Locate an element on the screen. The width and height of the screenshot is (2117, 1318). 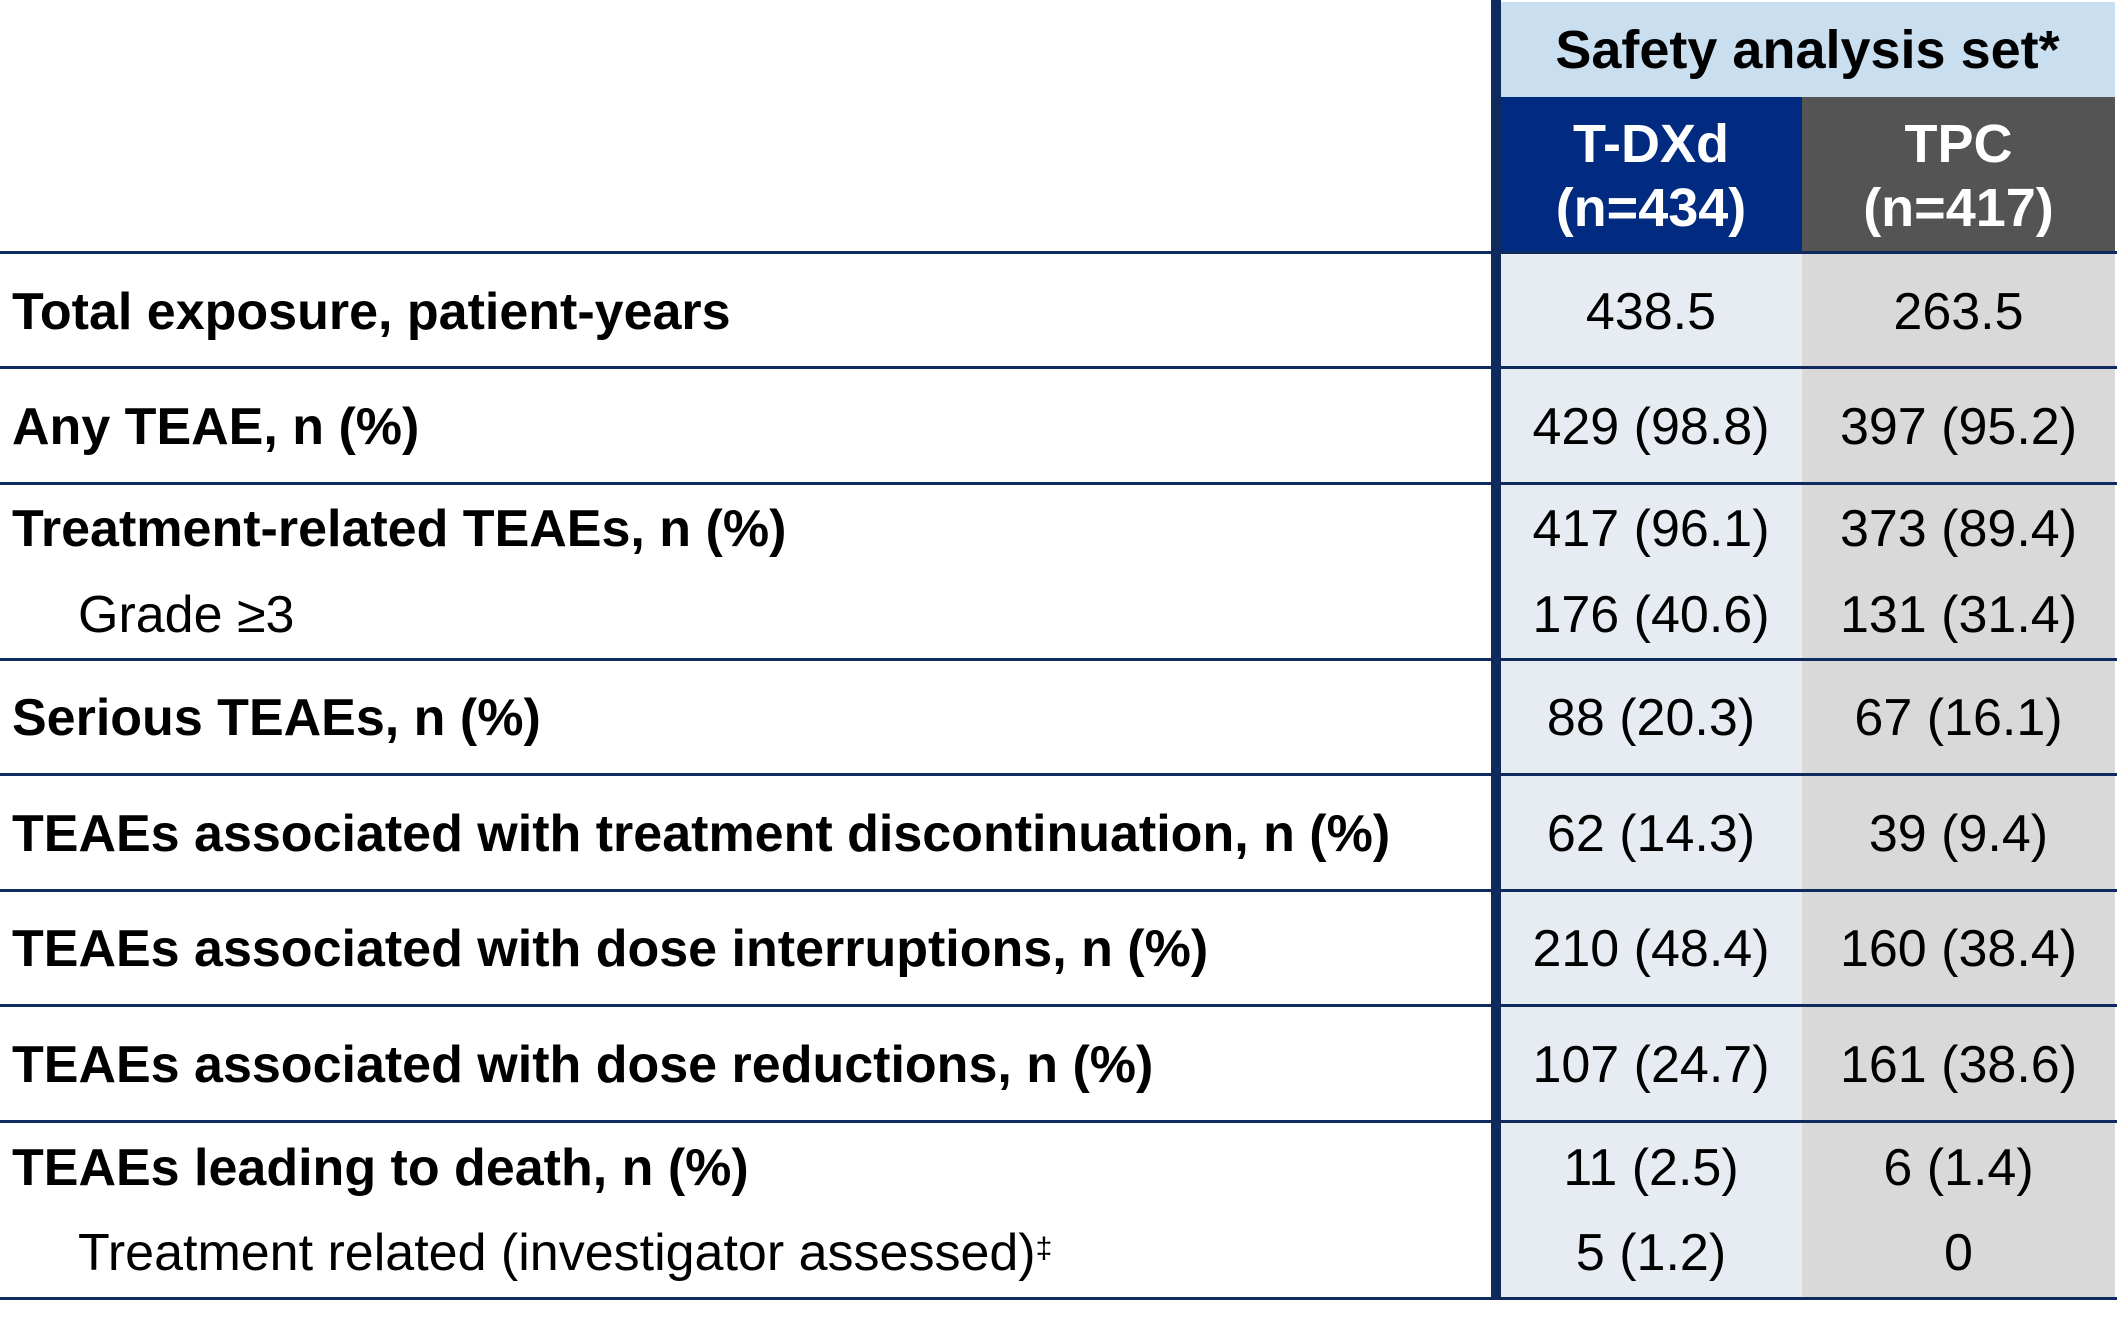
tpc-value: 263.5 is located at coordinates (1958, 312).